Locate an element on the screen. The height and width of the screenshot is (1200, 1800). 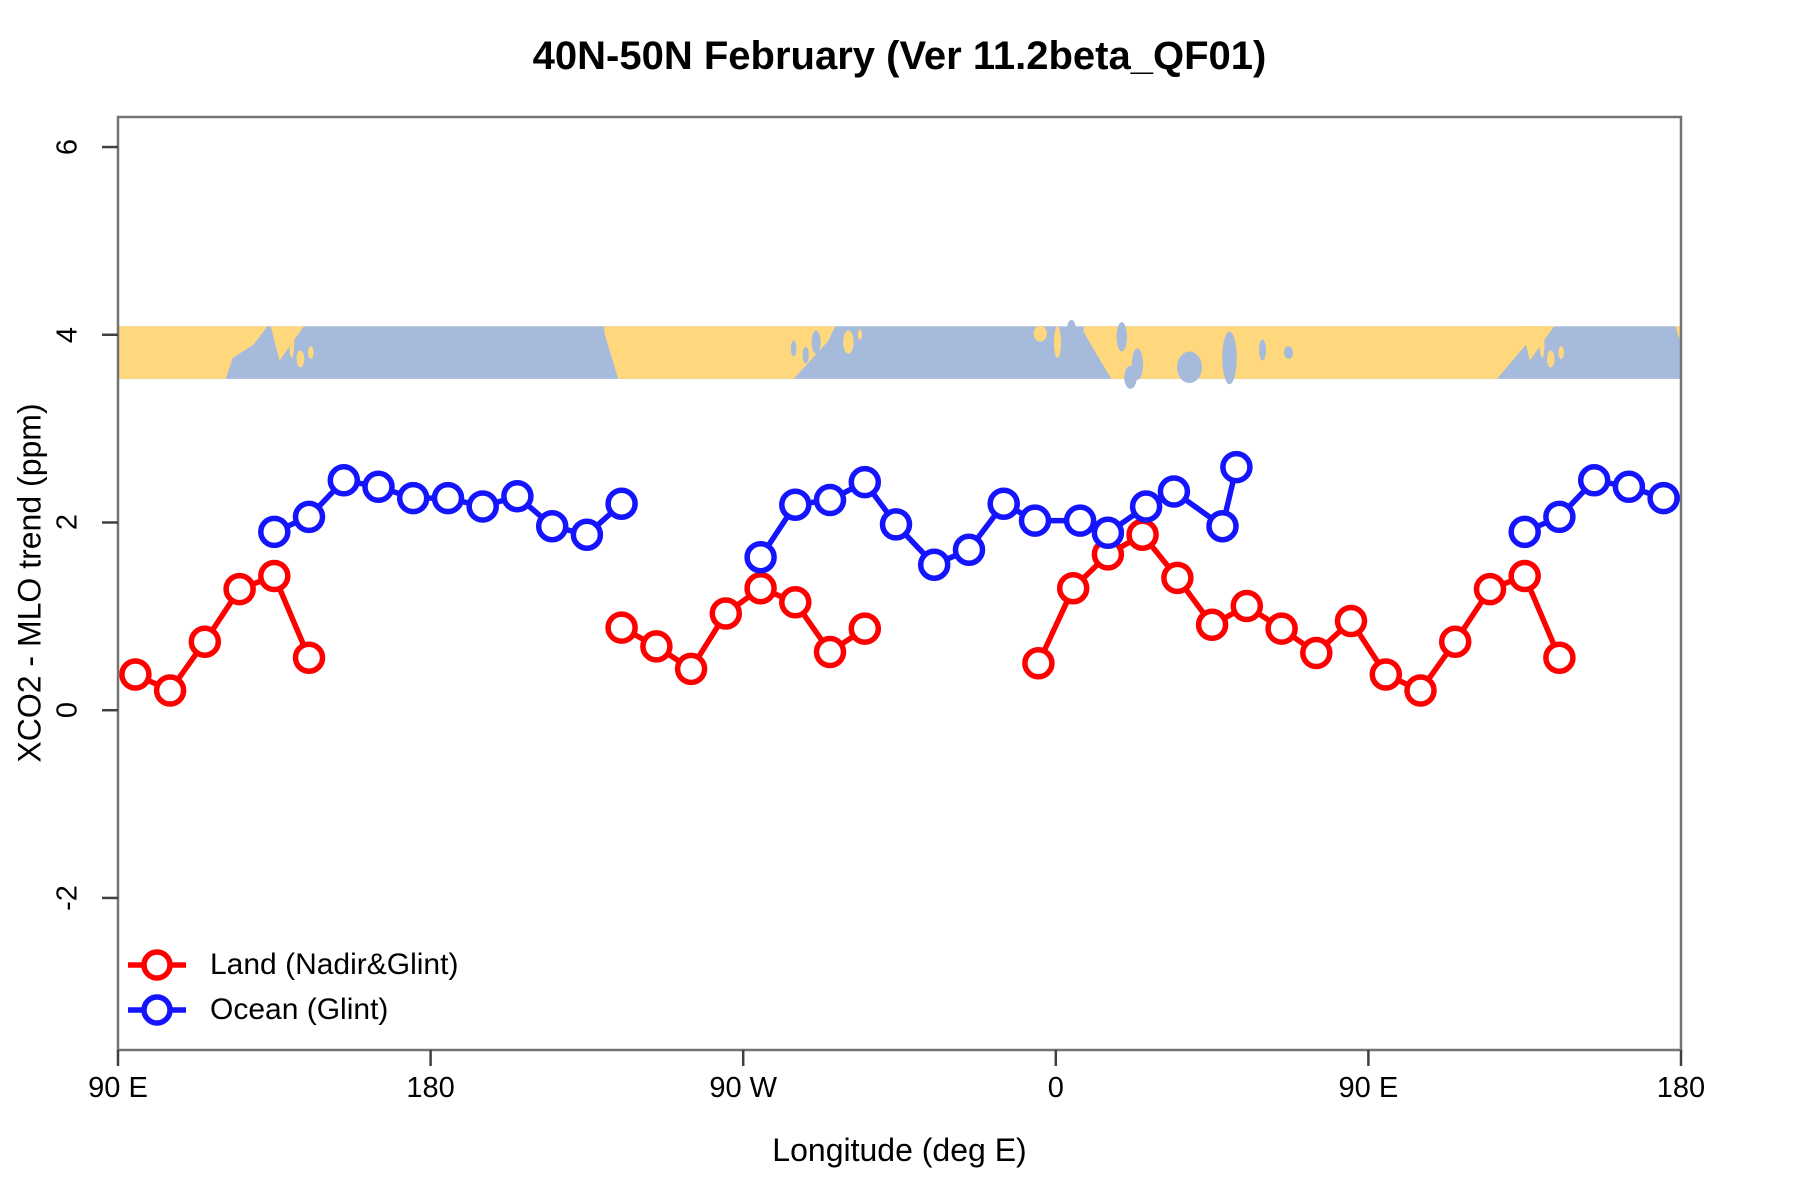
legend-item-land: Land (Nadir&Glint) is located at coordinates (292, 964).